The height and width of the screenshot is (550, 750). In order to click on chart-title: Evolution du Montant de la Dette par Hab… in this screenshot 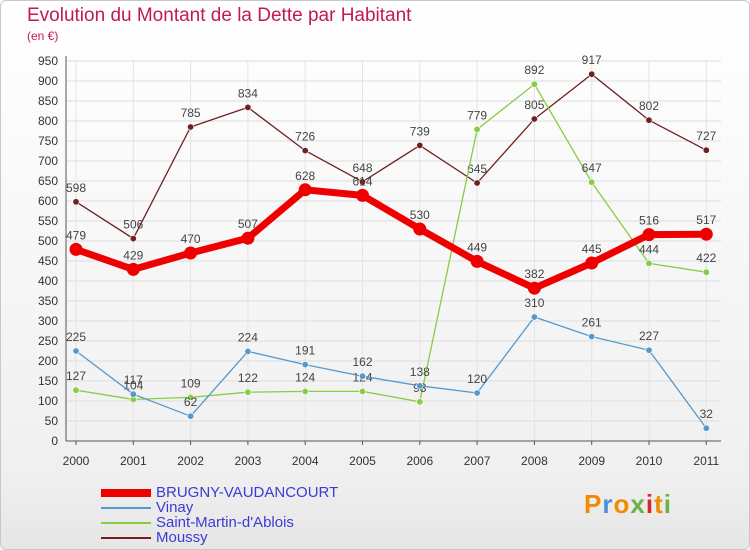, I will do `click(219, 15)`.